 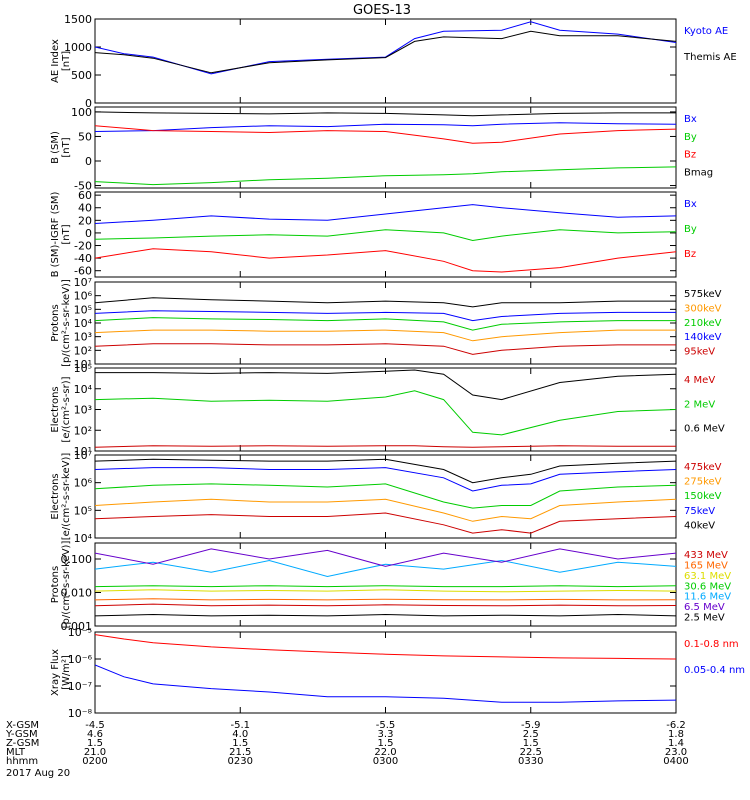 I want to click on legend-475kev: 475keV, so click(x=703, y=467).